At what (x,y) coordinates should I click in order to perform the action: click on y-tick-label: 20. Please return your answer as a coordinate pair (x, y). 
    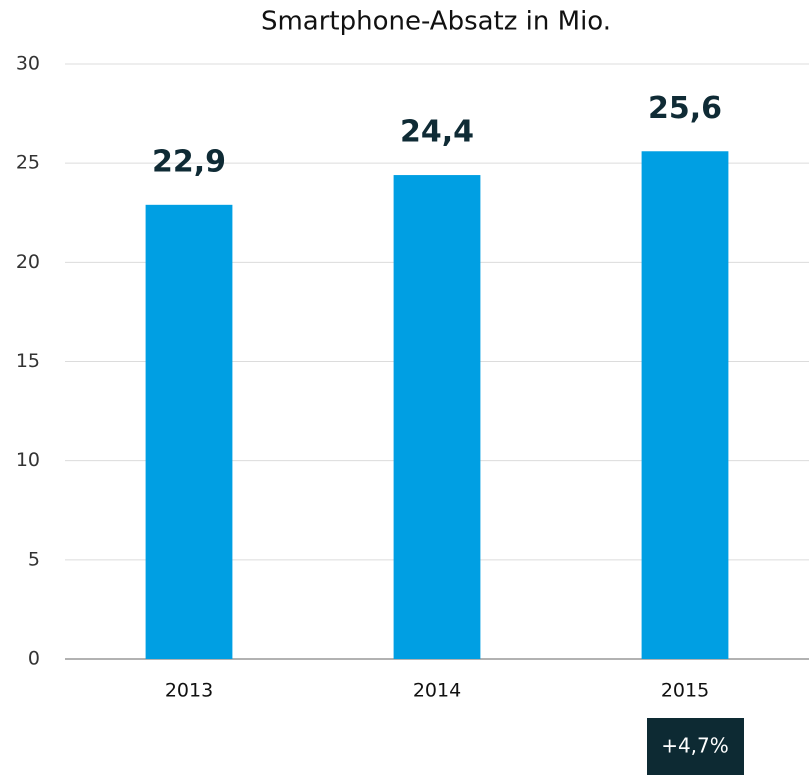
    Looking at the image, I should click on (28, 262).